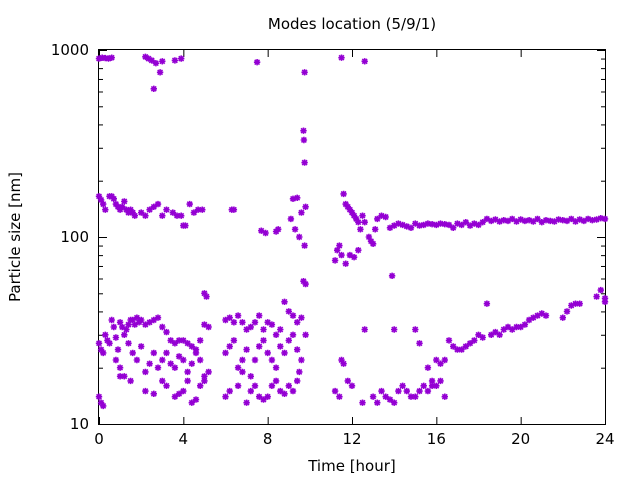 Image resolution: width=640 pixels, height=480 pixels. What do you see at coordinates (74, 237) in the screenshot?
I see `y-tick-label: 100` at bounding box center [74, 237].